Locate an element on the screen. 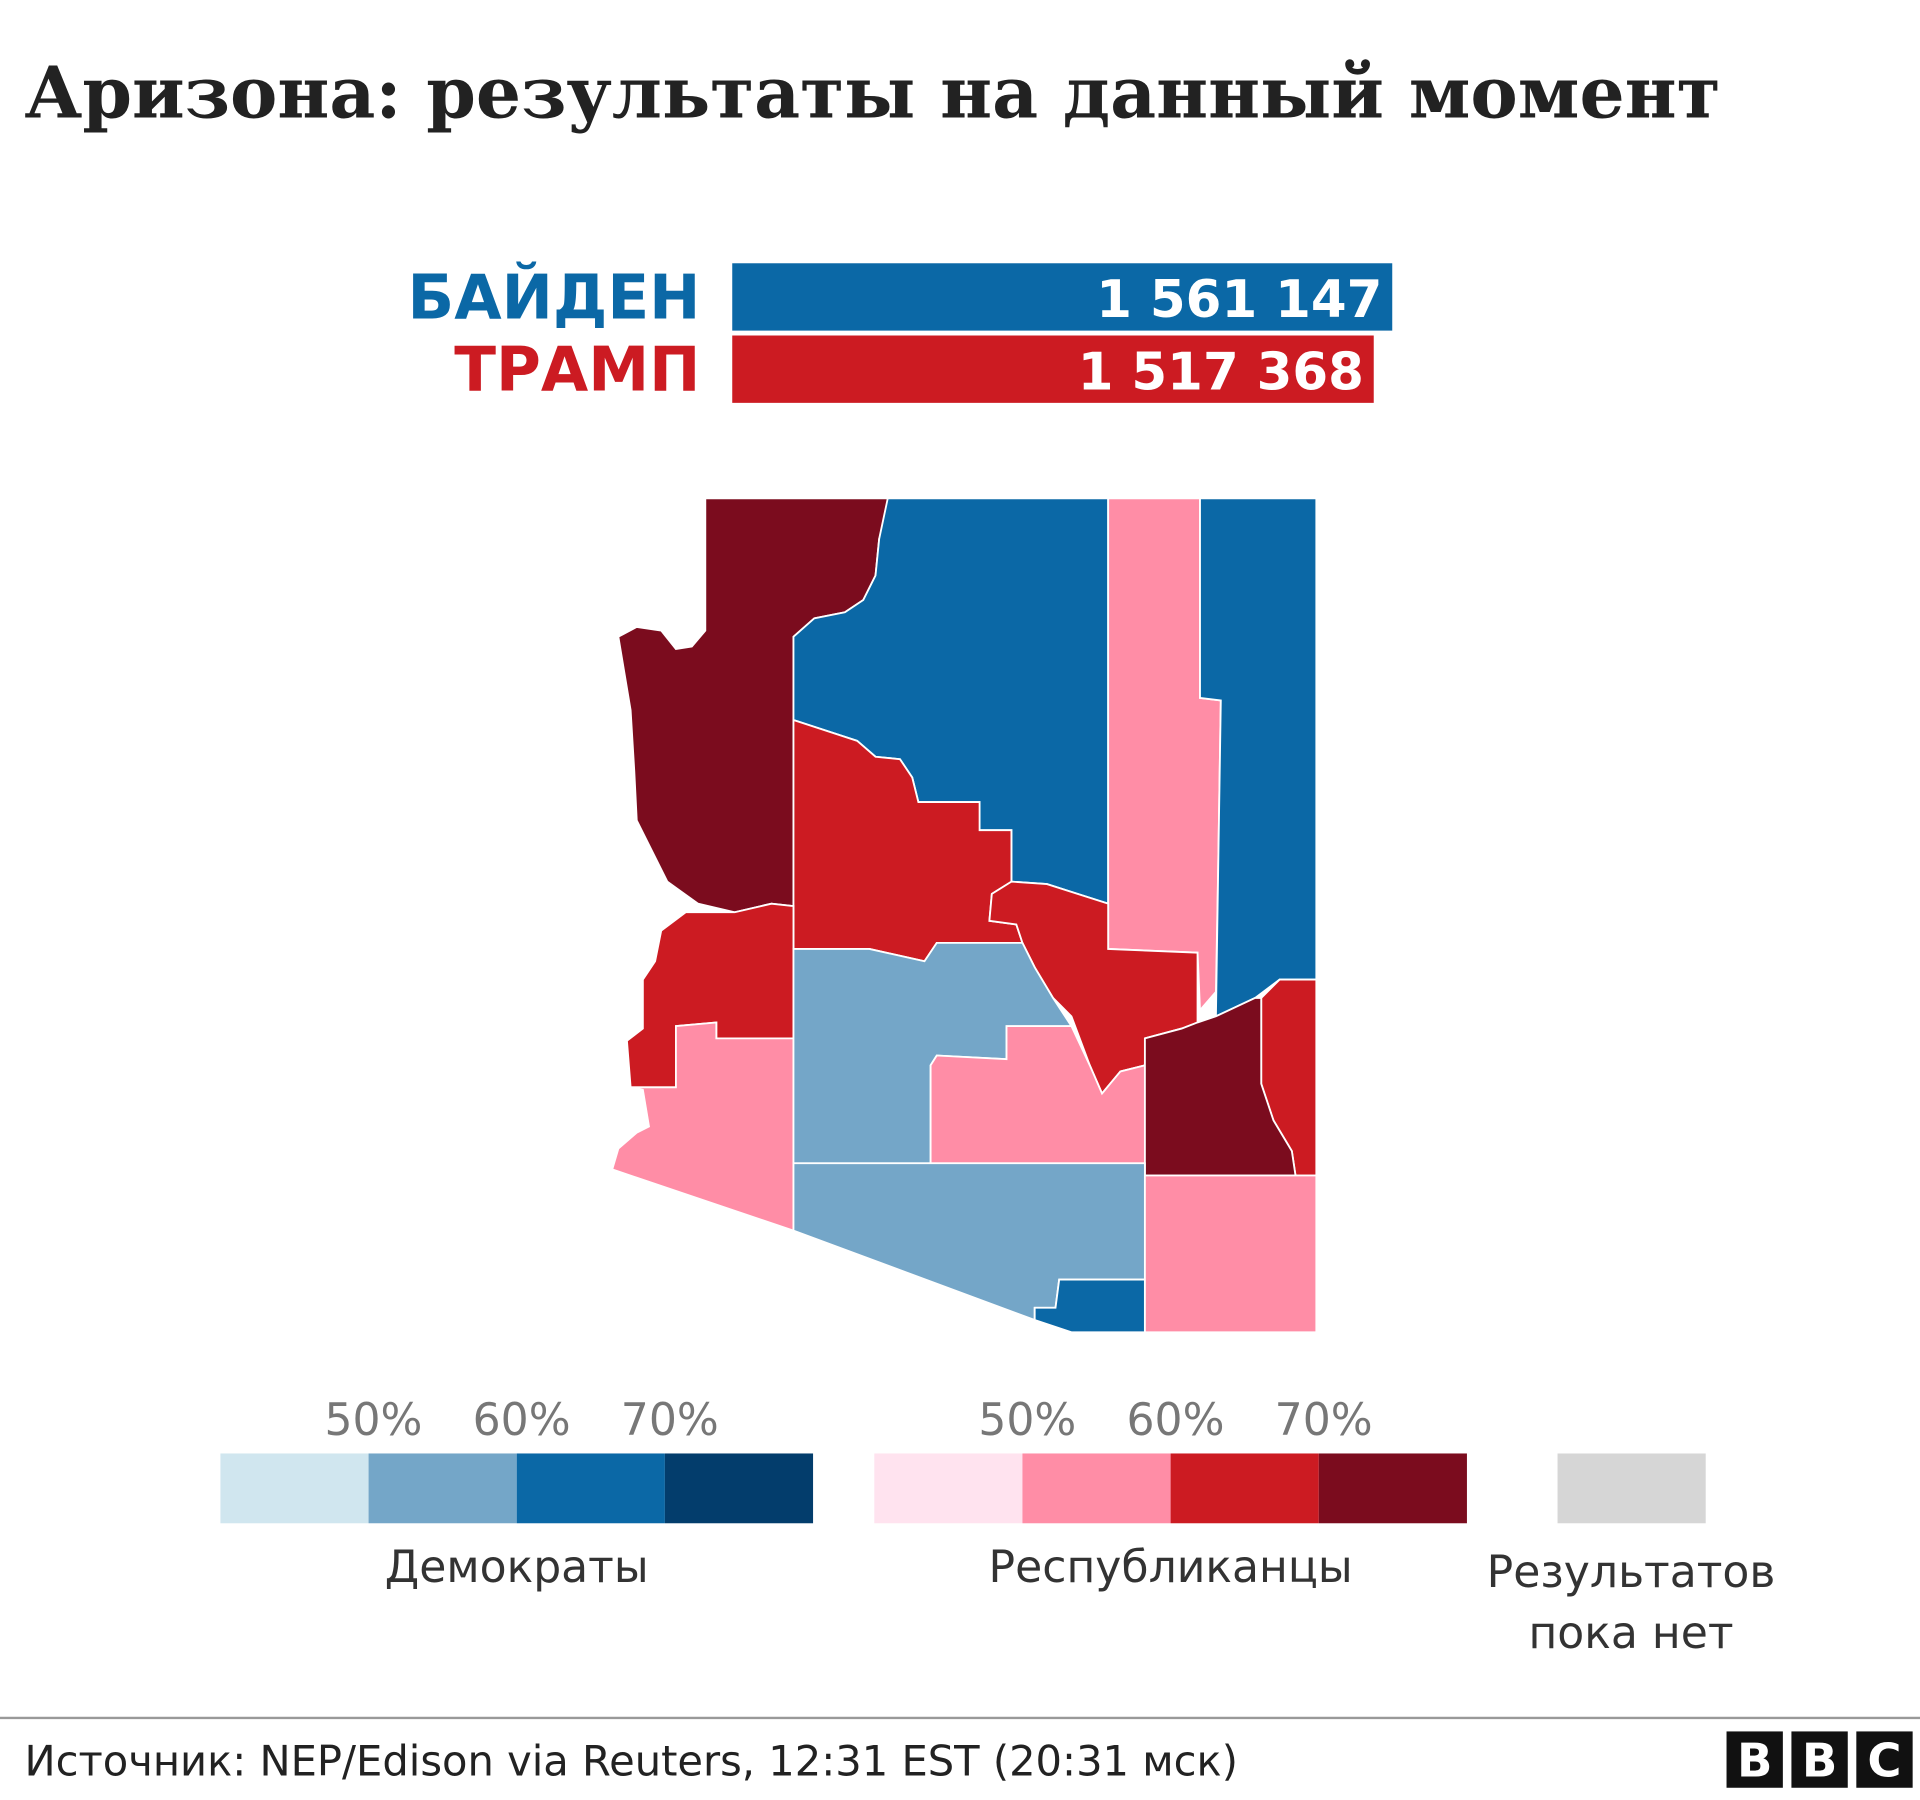 The height and width of the screenshot is (1800, 1920). legend-label: Демократы is located at coordinates (517, 1567).